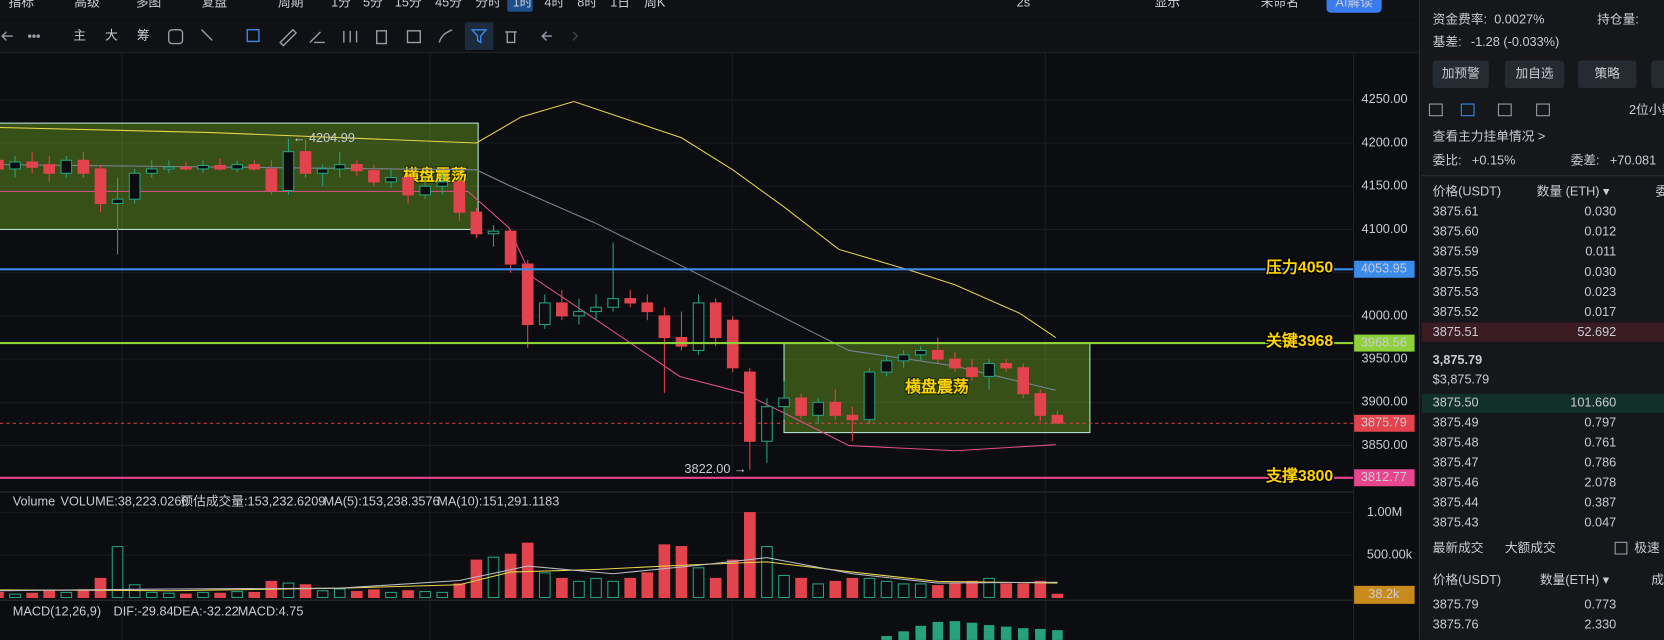 This screenshot has height=640, width=1664. What do you see at coordinates (529, 574) in the screenshot?
I see `volume-ma-line` at bounding box center [529, 574].